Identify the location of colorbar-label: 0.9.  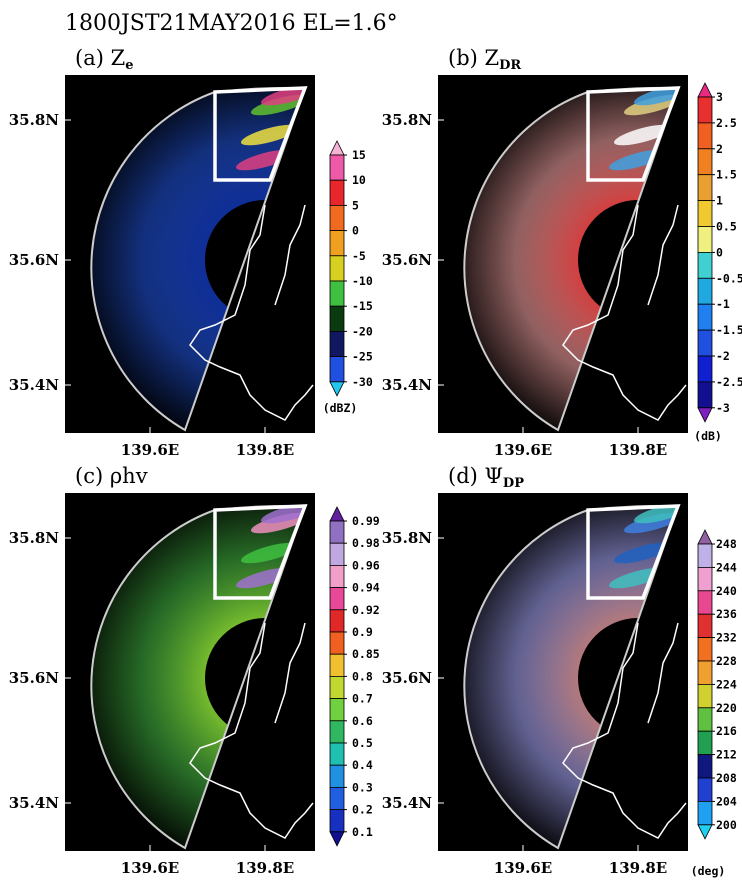
(362, 632).